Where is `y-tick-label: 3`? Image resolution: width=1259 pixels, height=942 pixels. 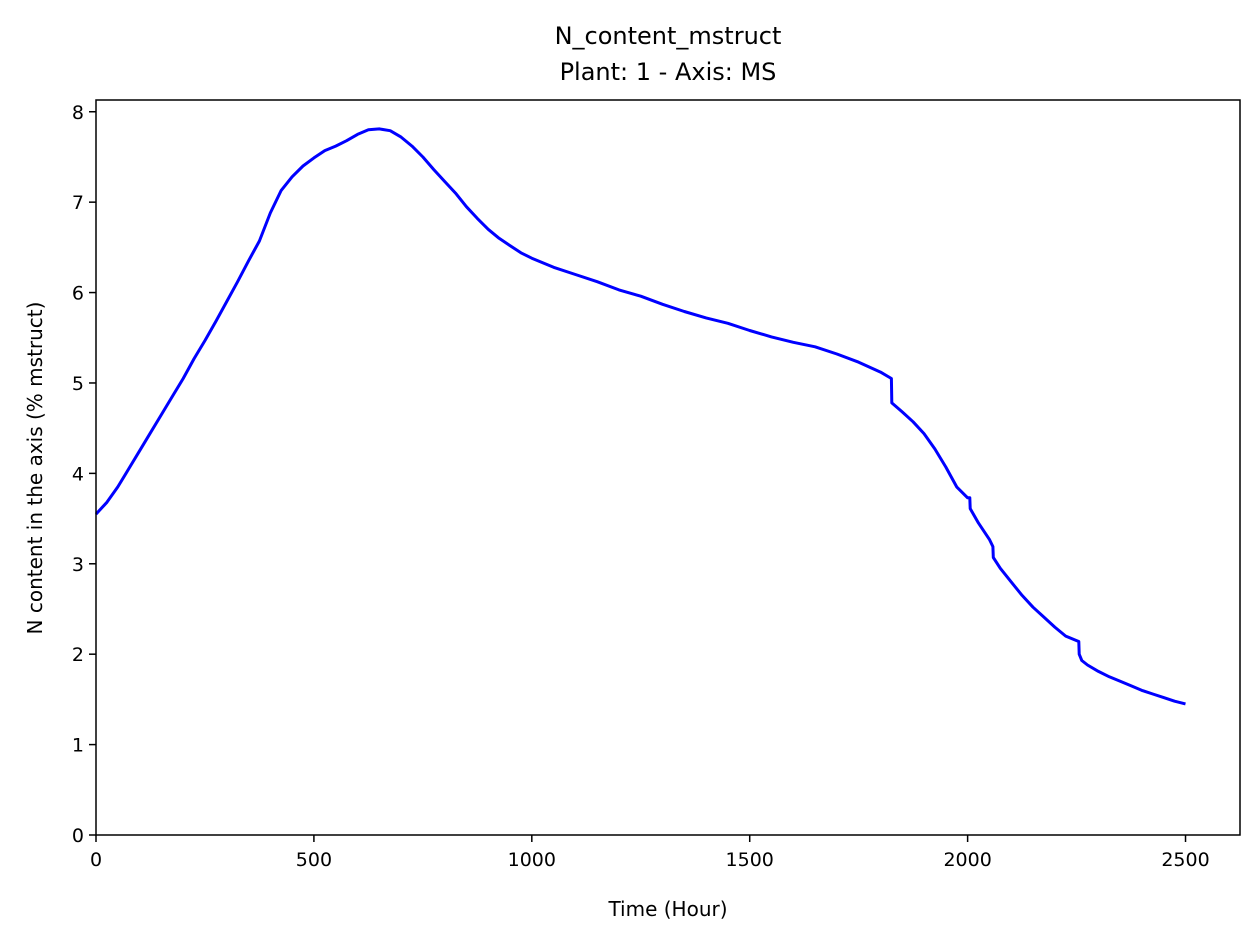
y-tick-label: 3 is located at coordinates (78, 565).